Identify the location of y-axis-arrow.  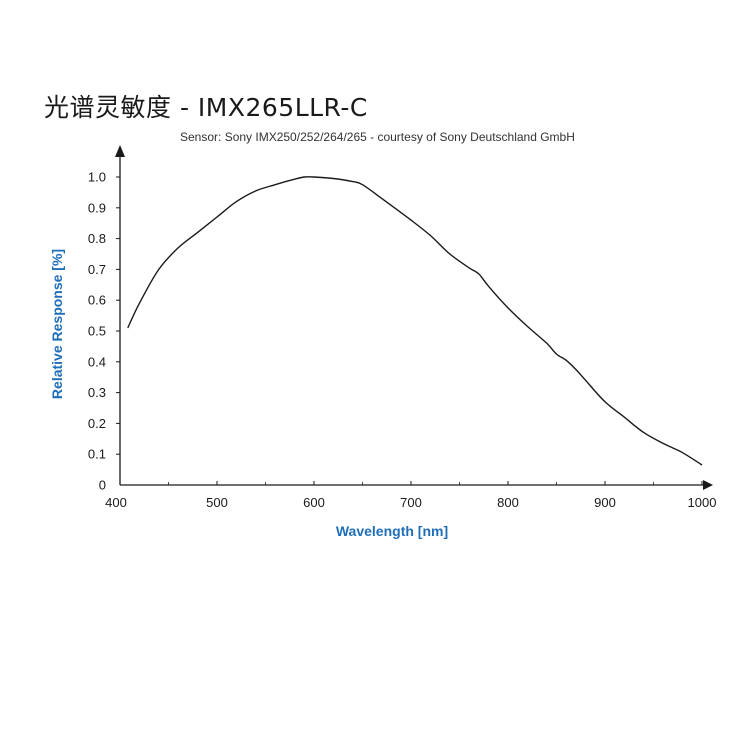
(120, 151).